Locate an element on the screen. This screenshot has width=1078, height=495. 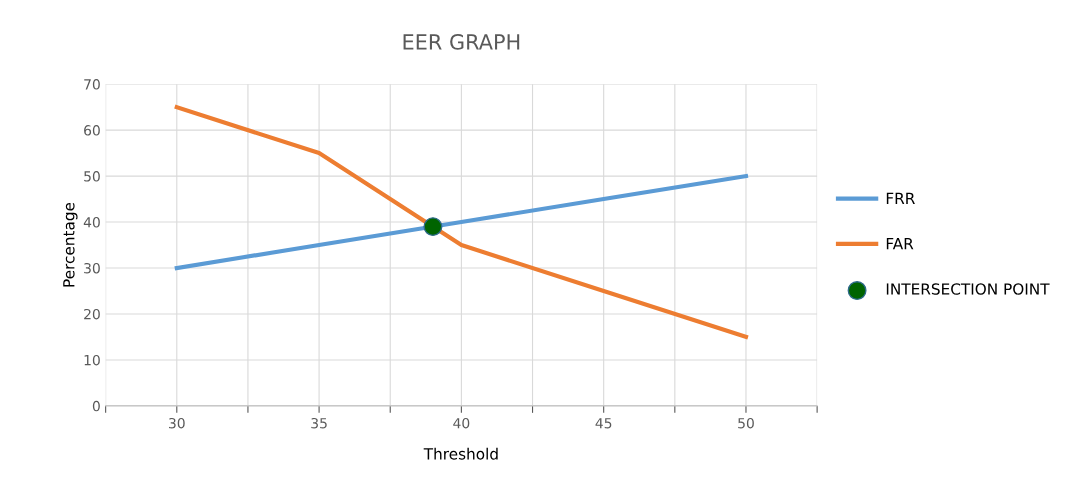
chart-title: EER GRAPH is located at coordinates (461, 41).